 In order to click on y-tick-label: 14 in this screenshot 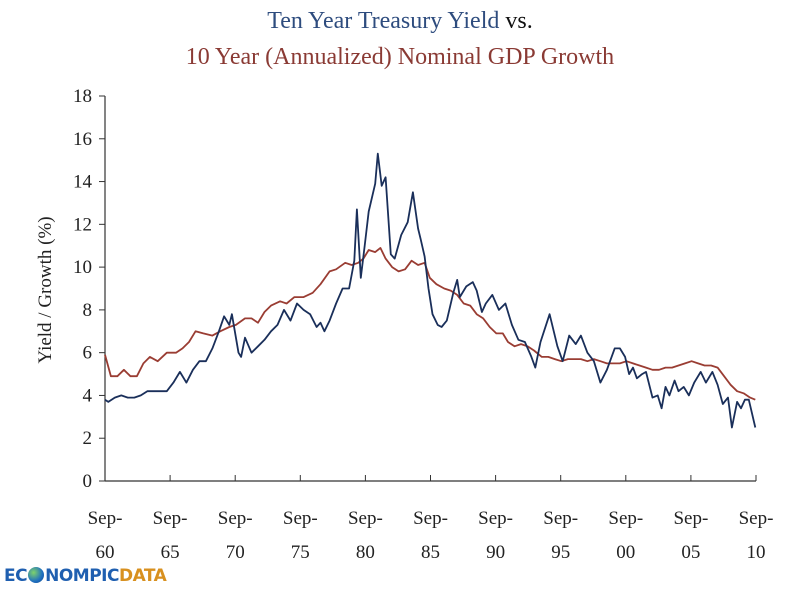, I will do `click(83, 182)`.